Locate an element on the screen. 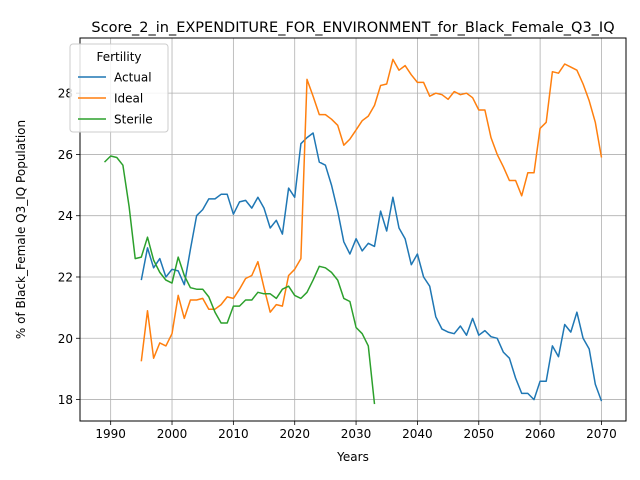 The height and width of the screenshot is (480, 640). y-tick-label: 26 is located at coordinates (65, 155).